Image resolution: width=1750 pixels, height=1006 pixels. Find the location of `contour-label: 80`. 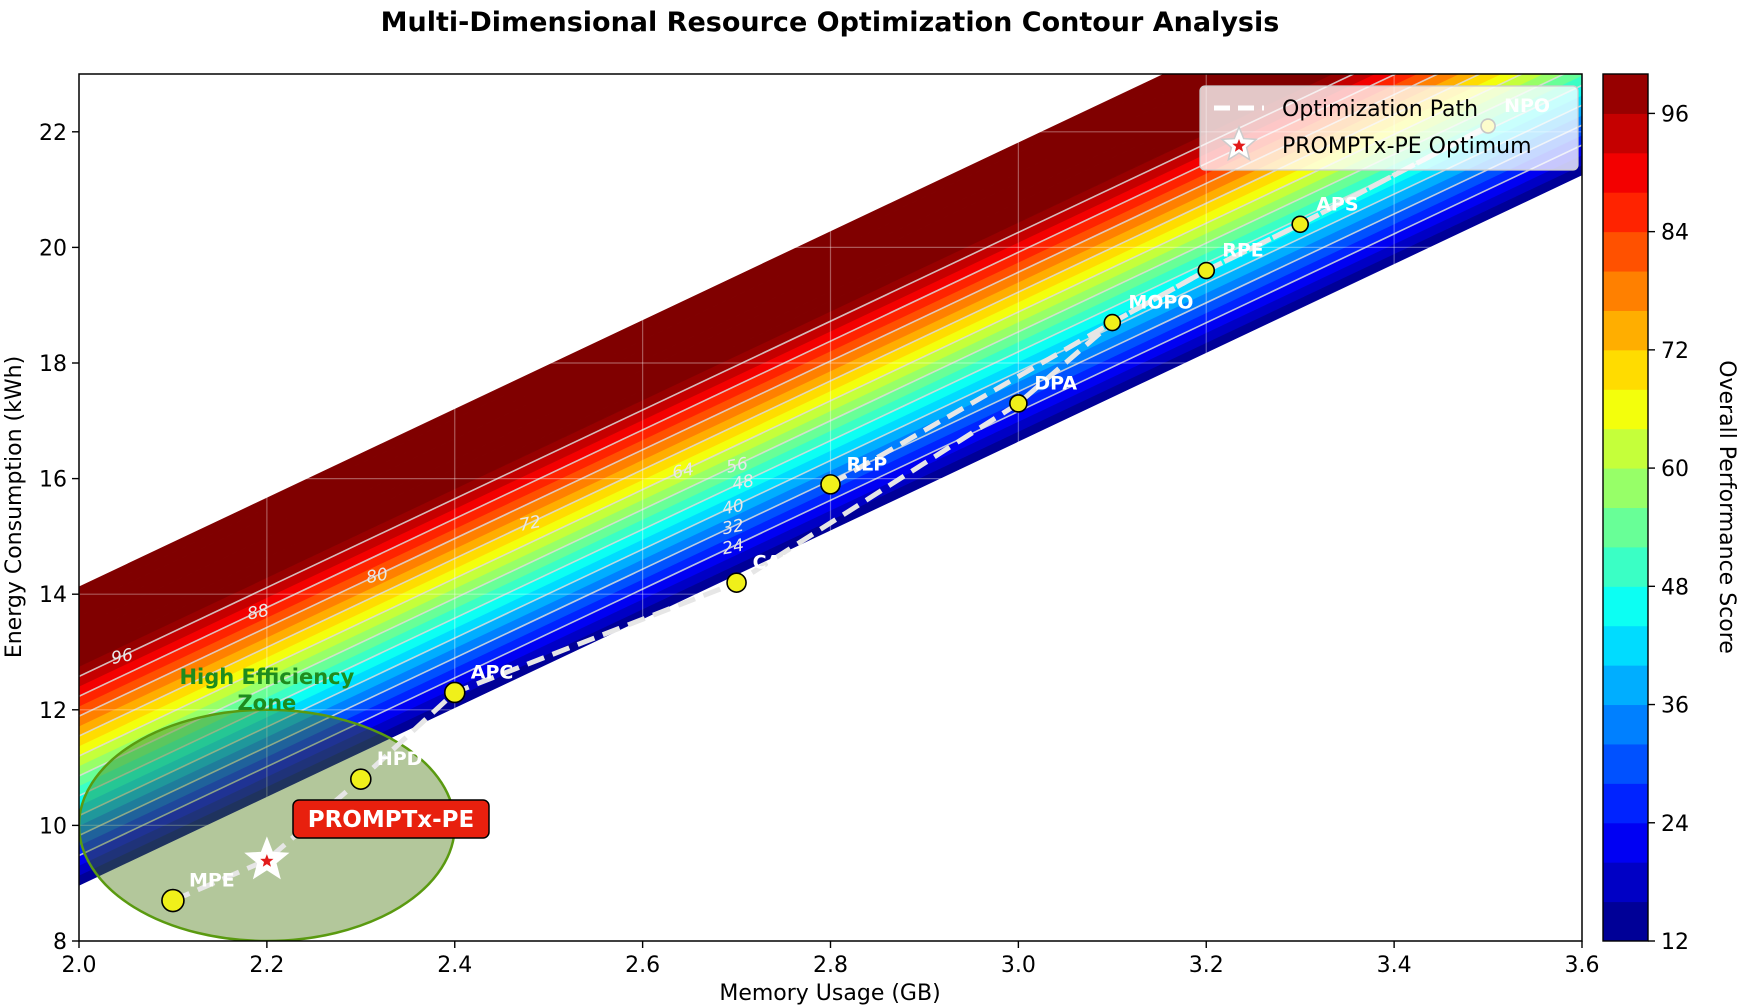

contour-label: 80 is located at coordinates (377, 576).